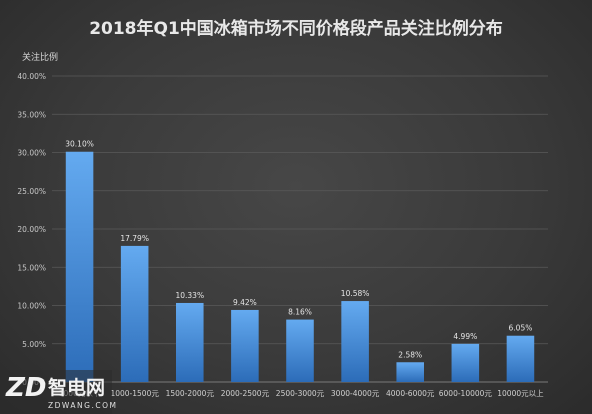 This screenshot has width=592, height=414. I want to click on value-label: 30.10%, so click(79, 144).